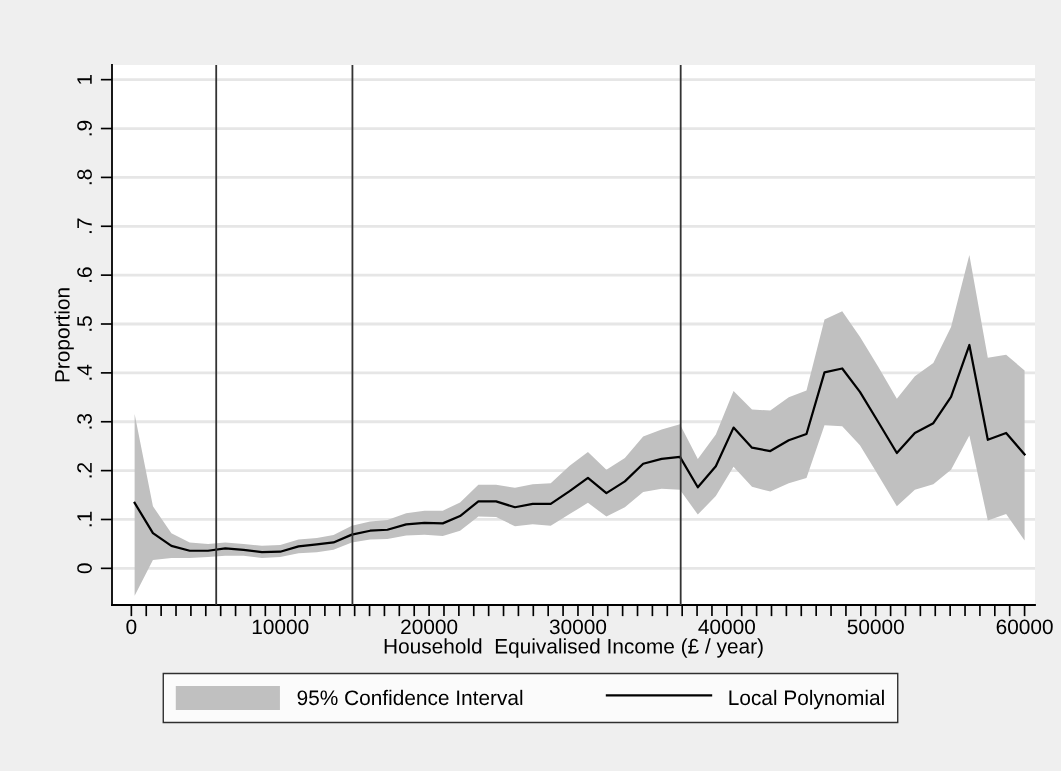 The image size is (1061, 771). What do you see at coordinates (1024, 627) in the screenshot?
I see `x-tick-label: 60000` at bounding box center [1024, 627].